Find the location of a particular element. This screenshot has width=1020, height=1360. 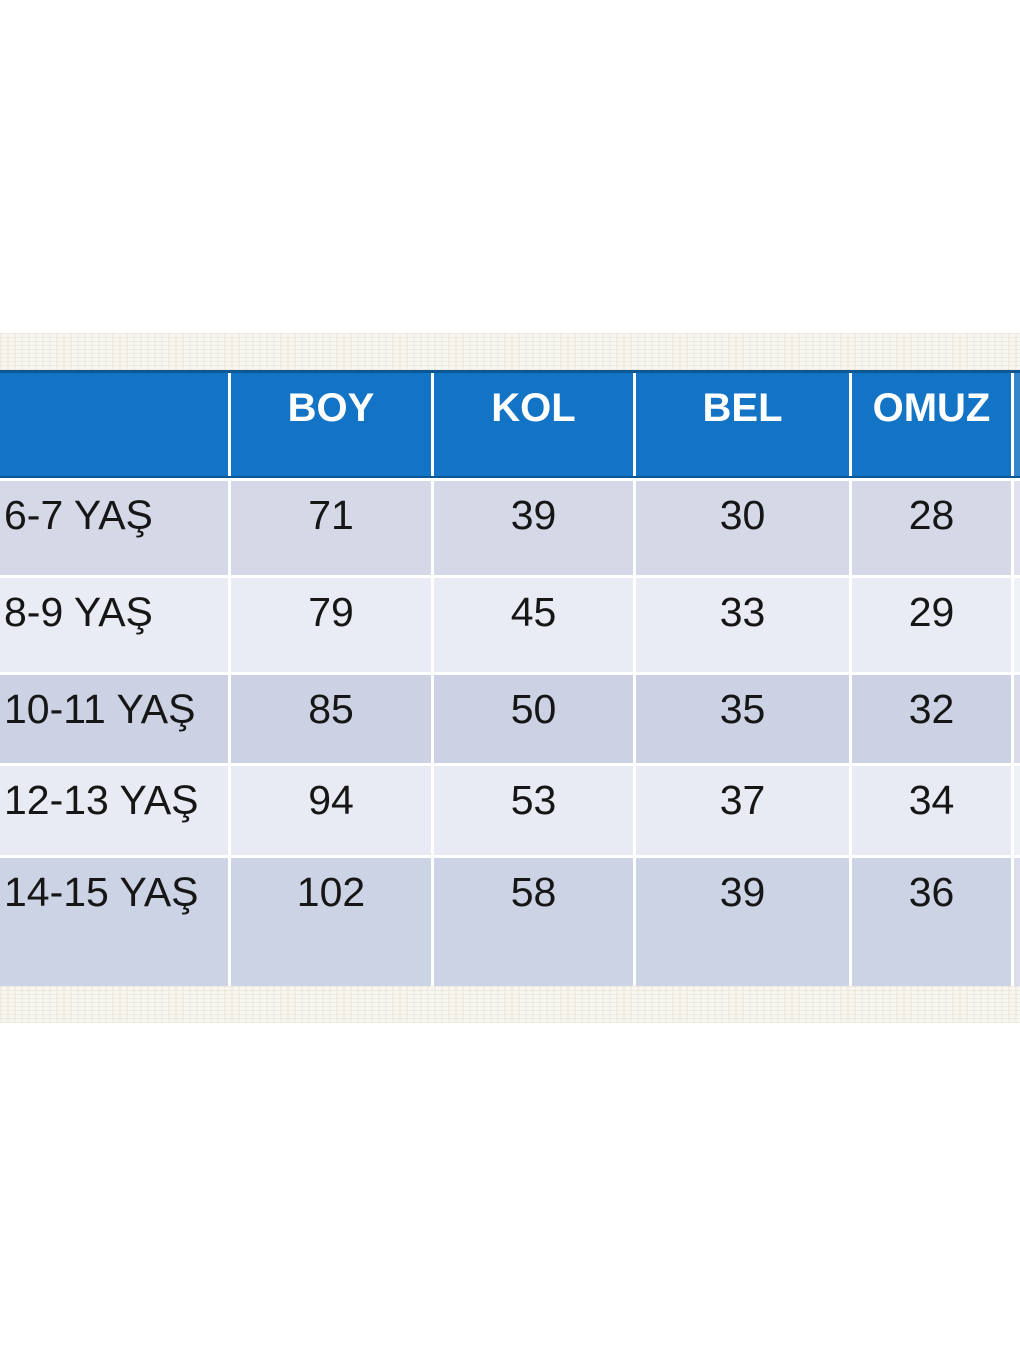

table-row: 6-7 YAŞ 71 39 30 28 is located at coordinates (510, 528).